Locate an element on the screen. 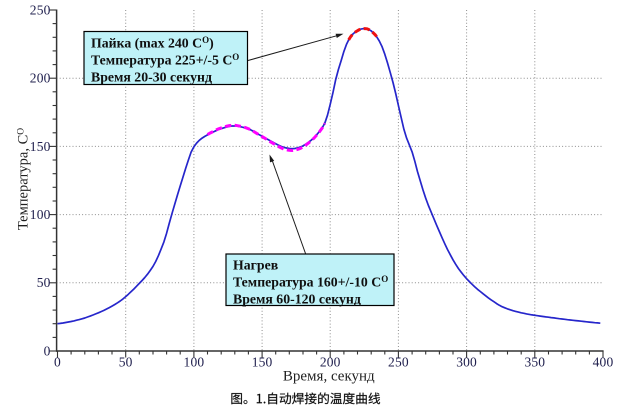  svg-text: Температура 225+/-5 CO is located at coordinates (165, 60).